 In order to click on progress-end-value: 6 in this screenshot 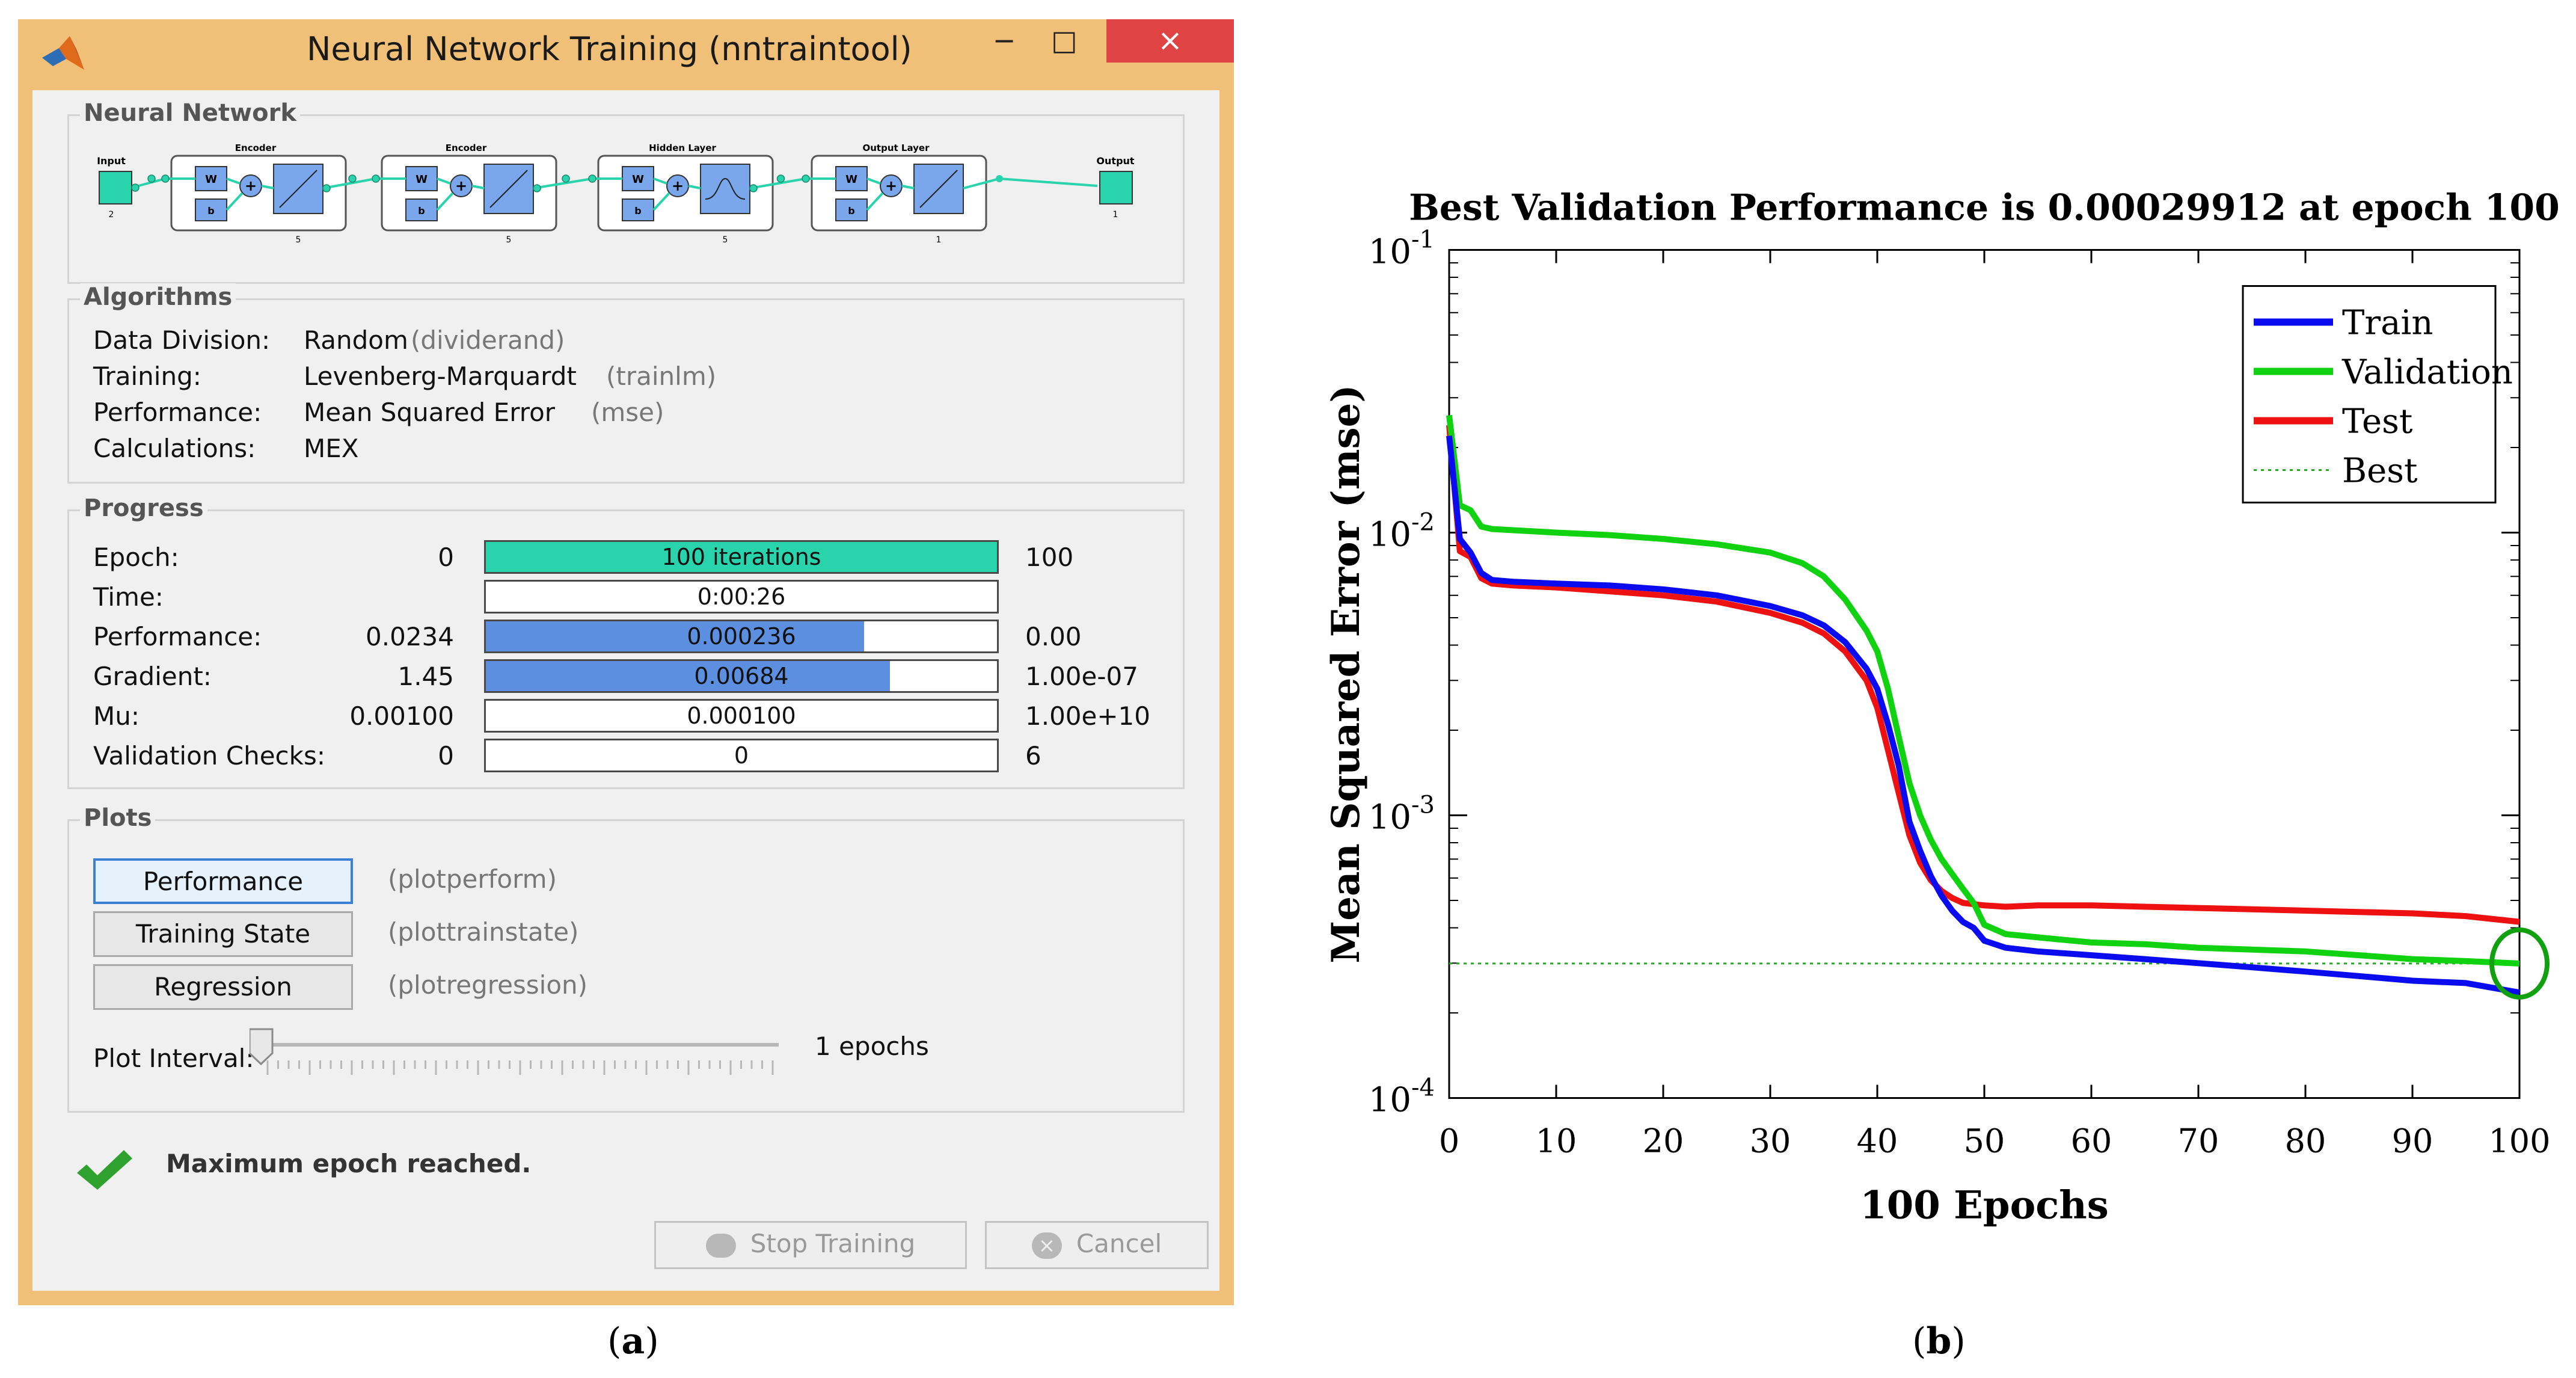, I will do `click(1033, 756)`.